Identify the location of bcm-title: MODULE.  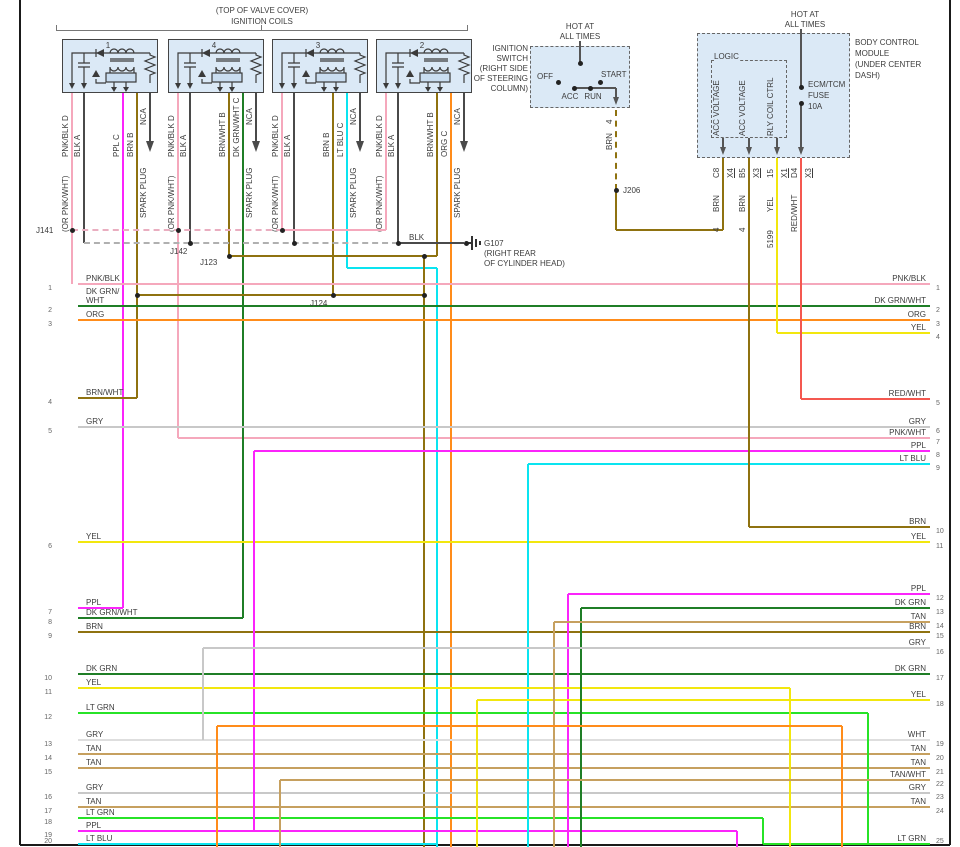
(872, 53).